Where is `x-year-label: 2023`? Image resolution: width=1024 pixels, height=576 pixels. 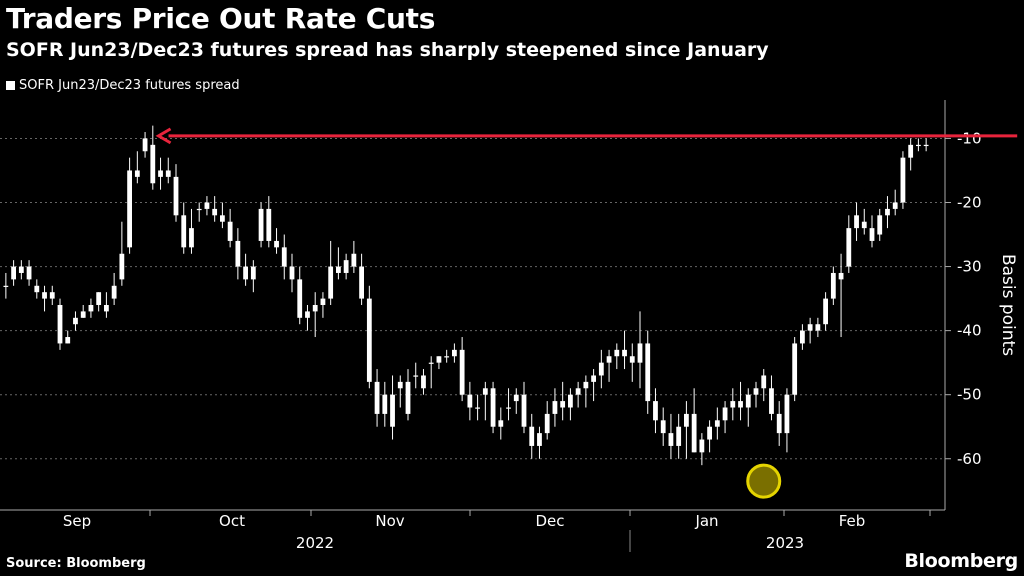
x-year-label: 2023 is located at coordinates (785, 543).